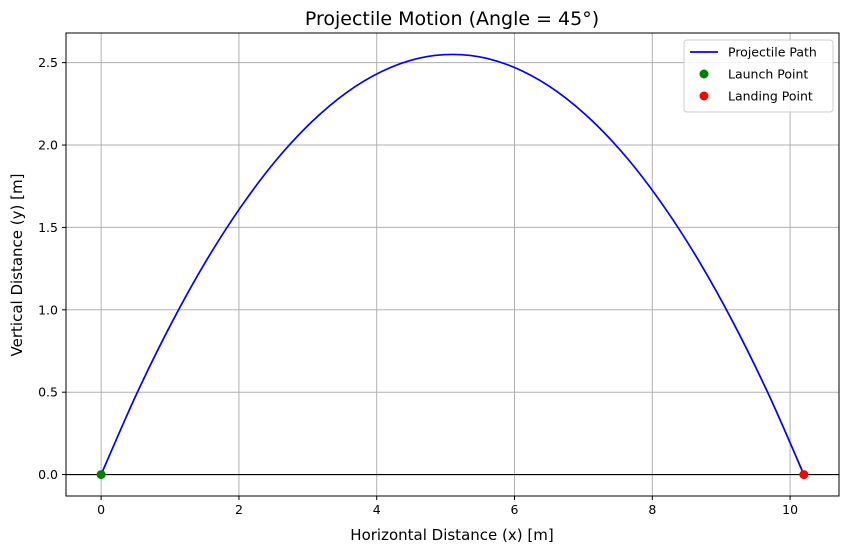 The width and height of the screenshot is (850, 553). I want to click on y-tick-label: 0.5, so click(48, 392).